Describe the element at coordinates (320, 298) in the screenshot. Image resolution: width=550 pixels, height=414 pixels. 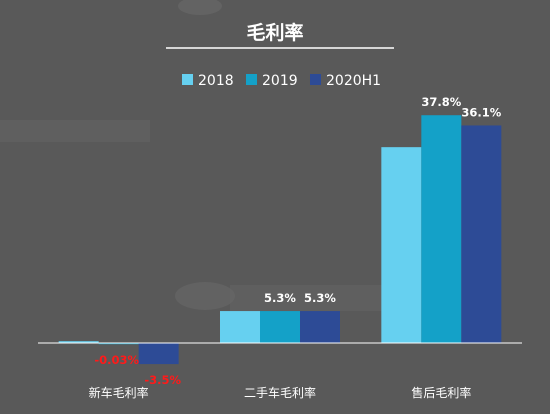
I see `data-label-2020H1-1: 5.3%` at that location.